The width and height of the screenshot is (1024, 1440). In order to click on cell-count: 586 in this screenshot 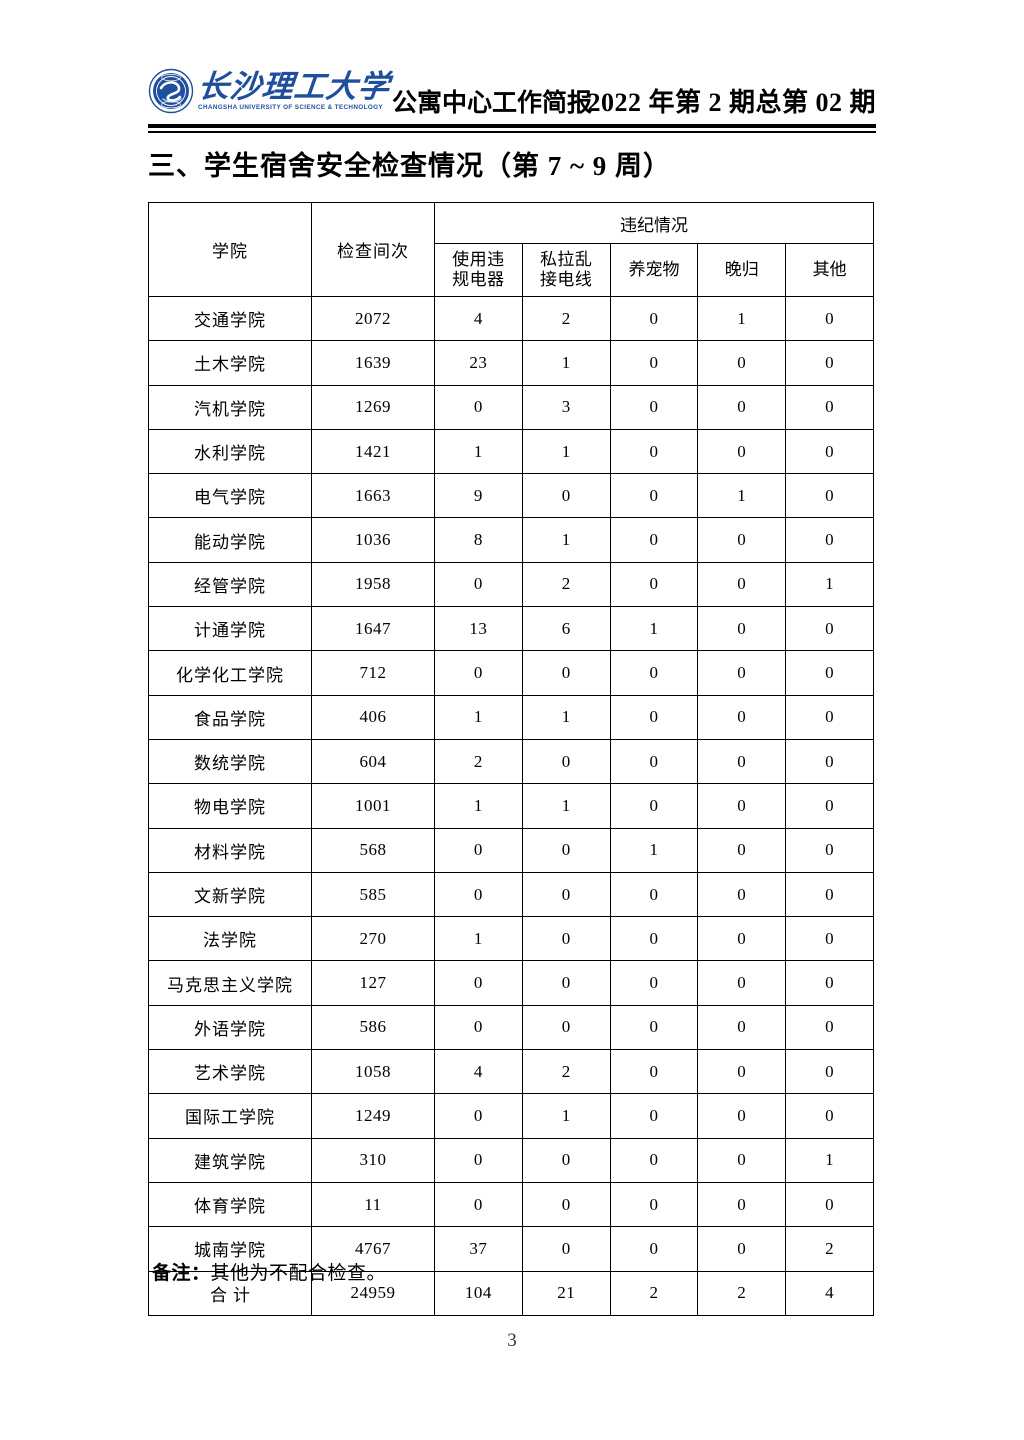, I will do `click(373, 1027)`.